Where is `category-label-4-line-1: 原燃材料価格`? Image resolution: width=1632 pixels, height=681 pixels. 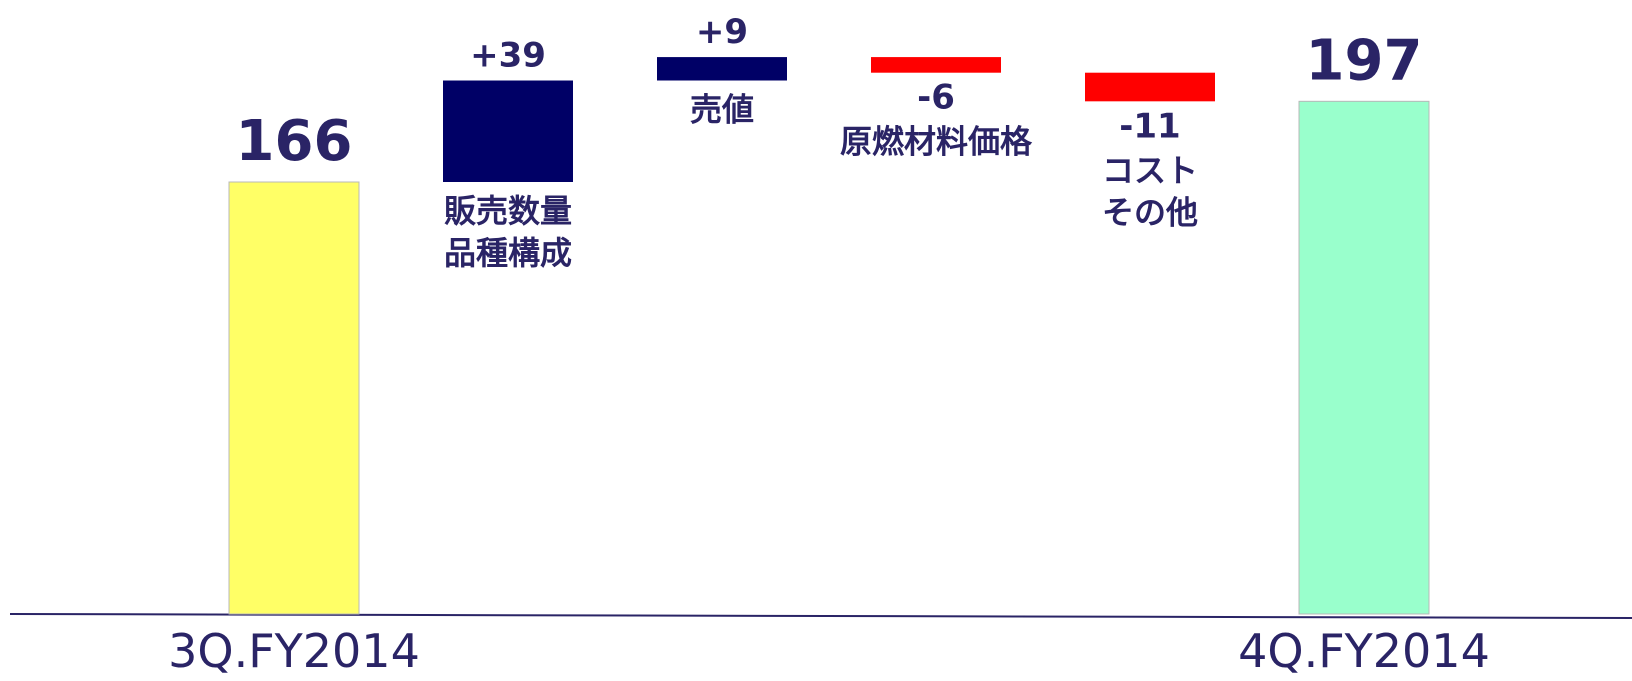
category-label-4-line-1: 原燃材料価格 is located at coordinates (936, 142).